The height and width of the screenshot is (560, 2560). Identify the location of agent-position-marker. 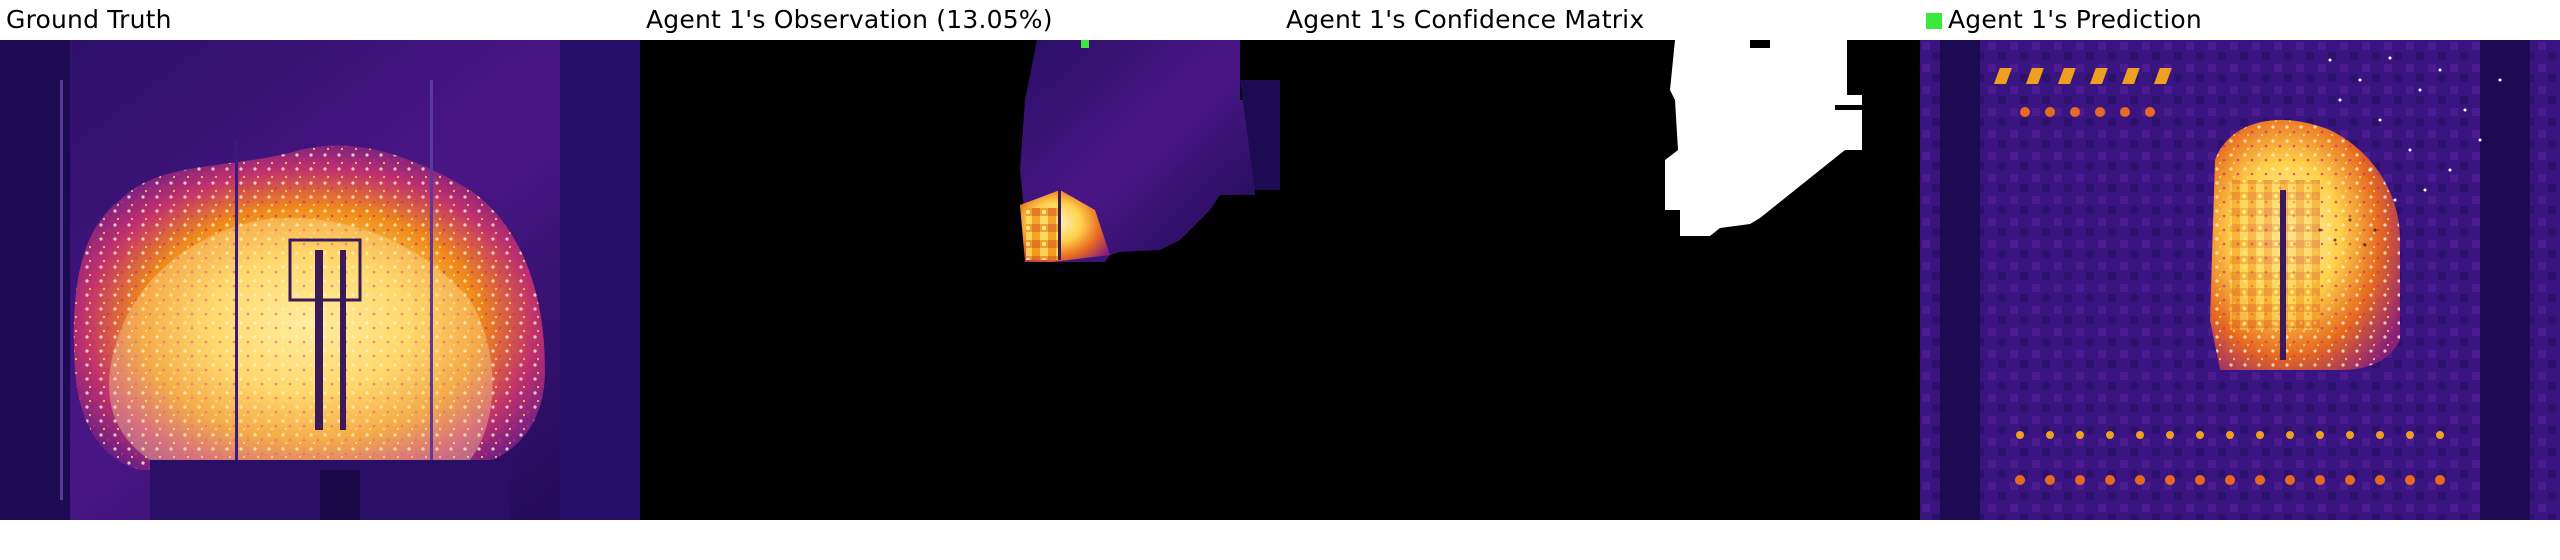
(1085, 44).